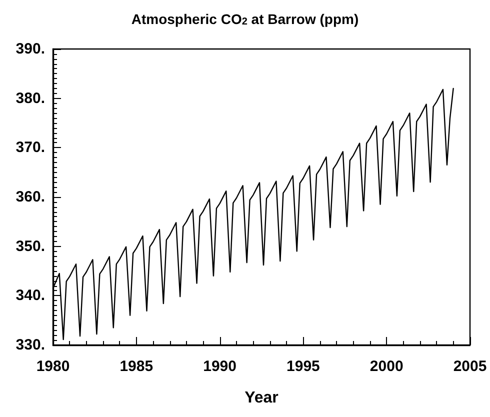  What do you see at coordinates (245, 19) in the screenshot?
I see `chart-title: Atmospheric CO2 at Barrow (ppm)` at bounding box center [245, 19].